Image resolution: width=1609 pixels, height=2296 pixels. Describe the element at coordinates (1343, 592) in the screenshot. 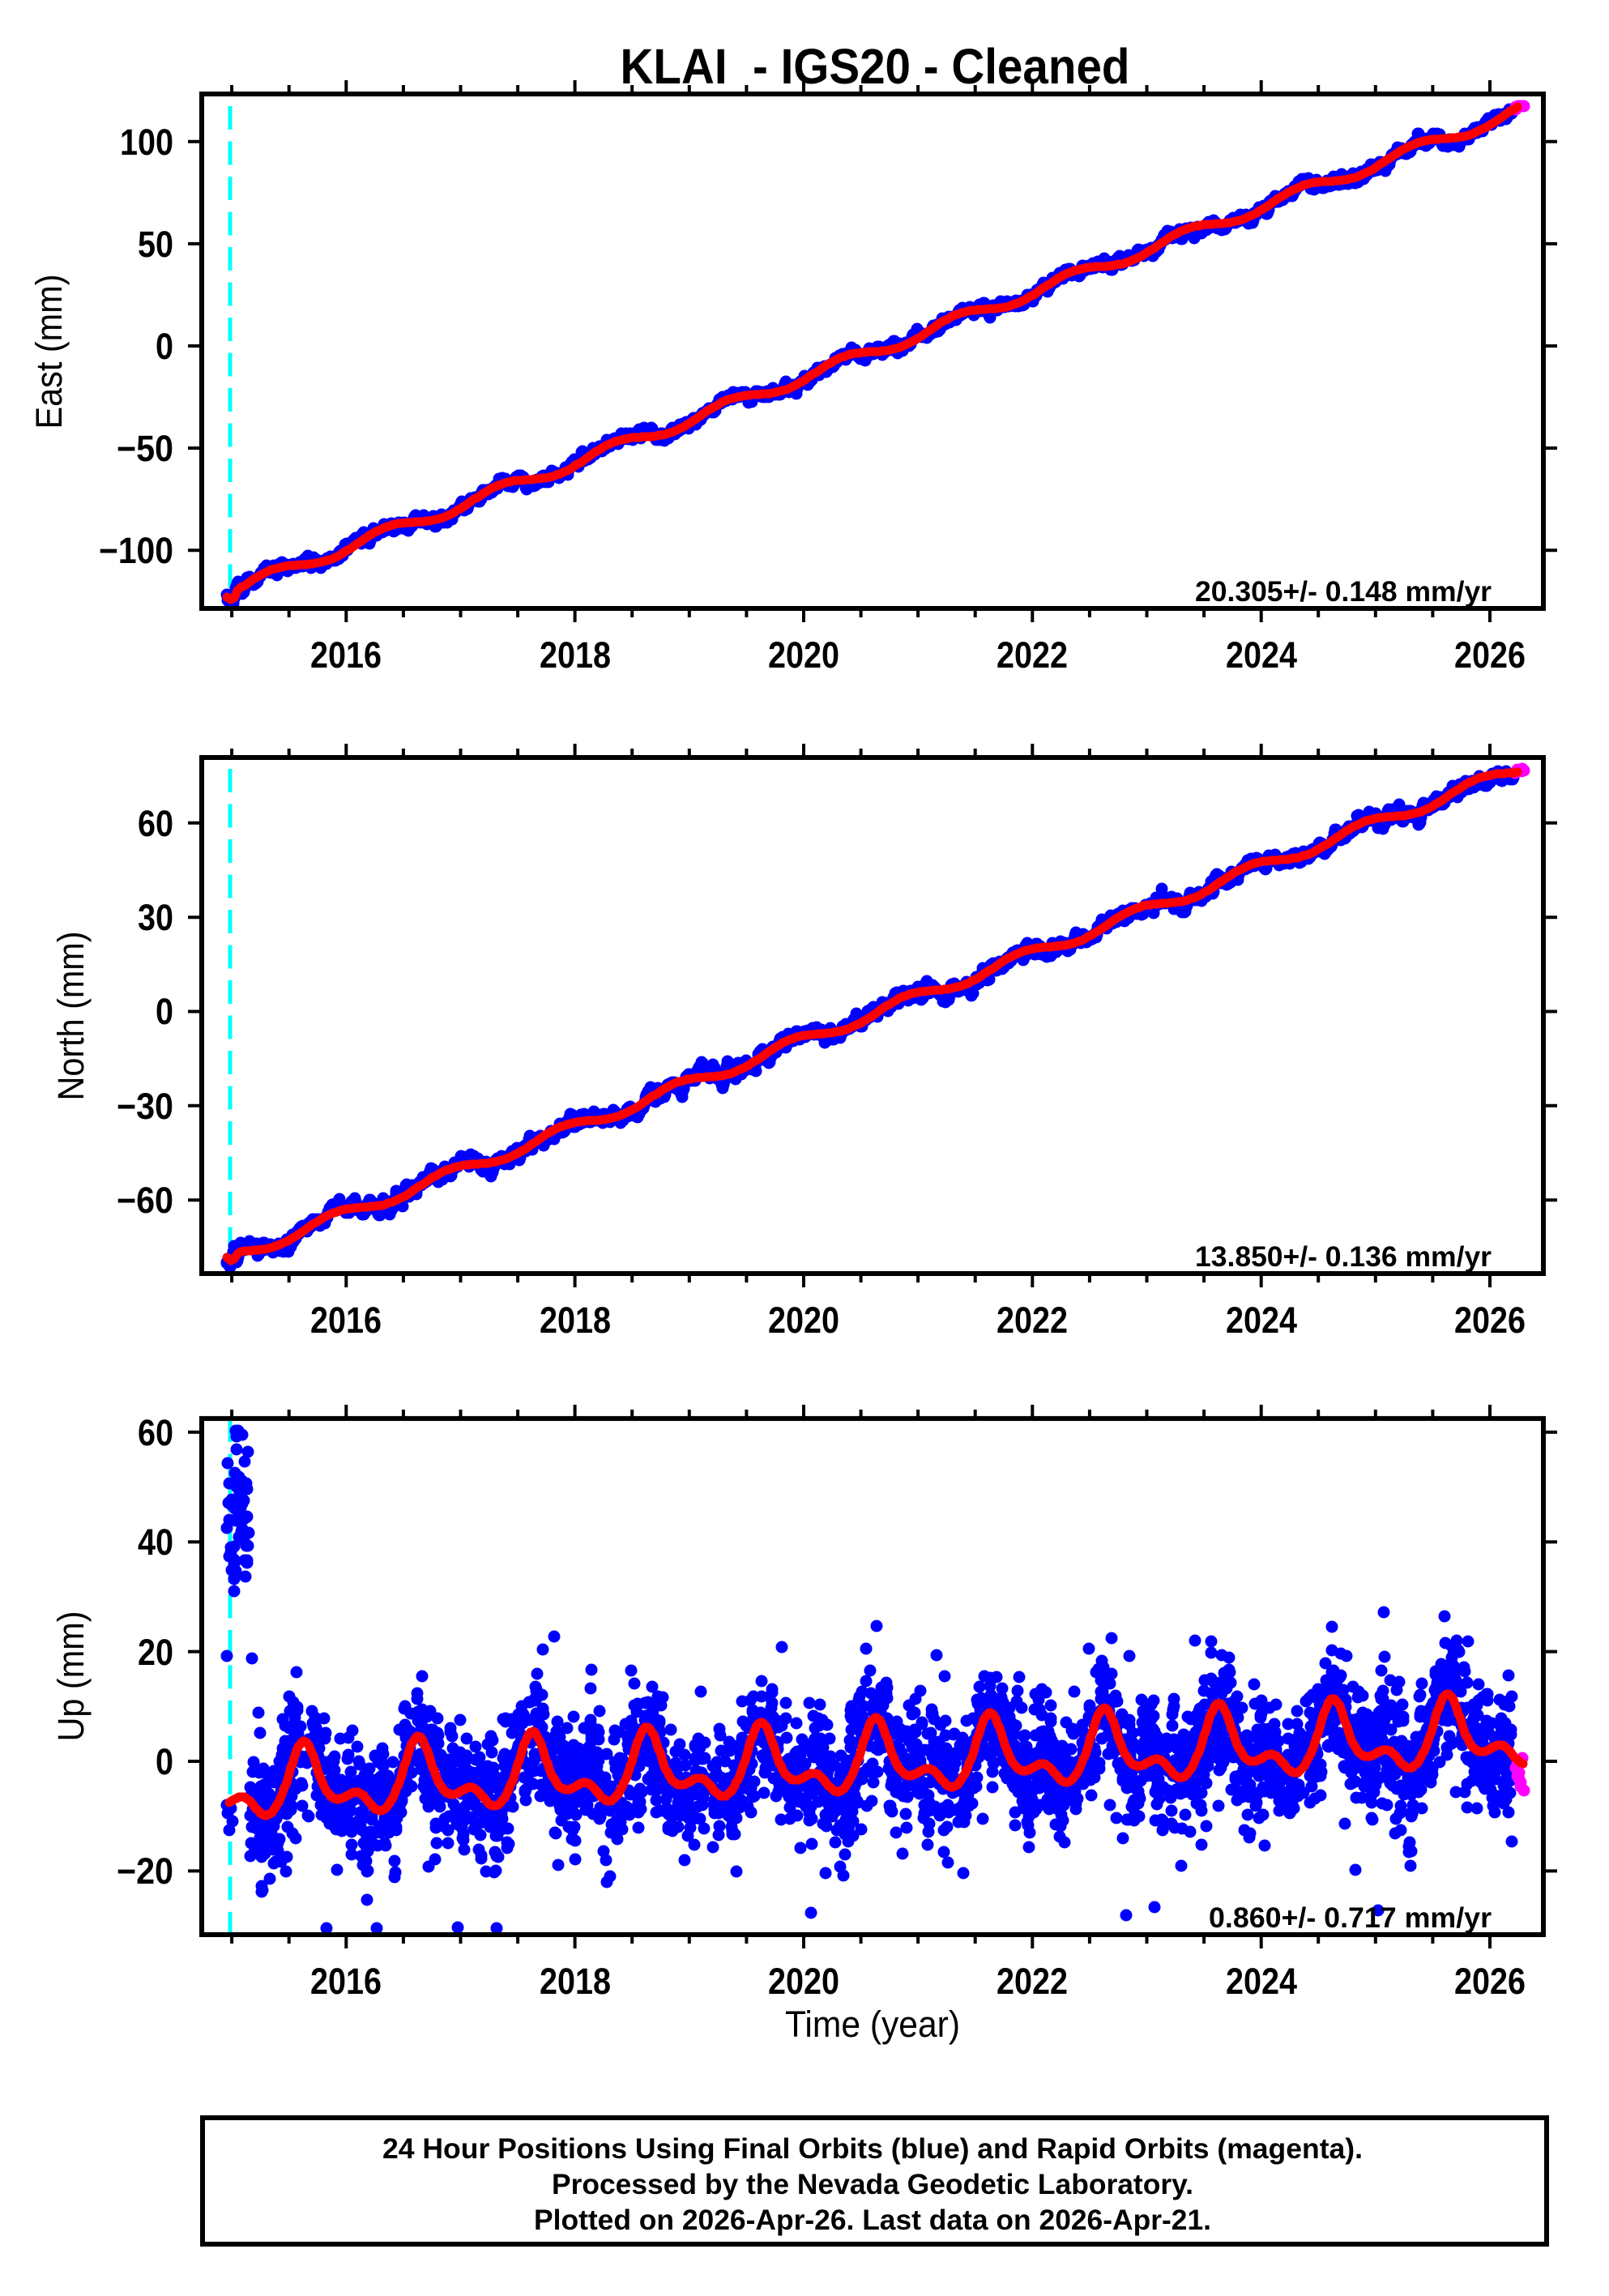

I see `svg-text: 20.305+/- 0.148 mm/yr` at that location.